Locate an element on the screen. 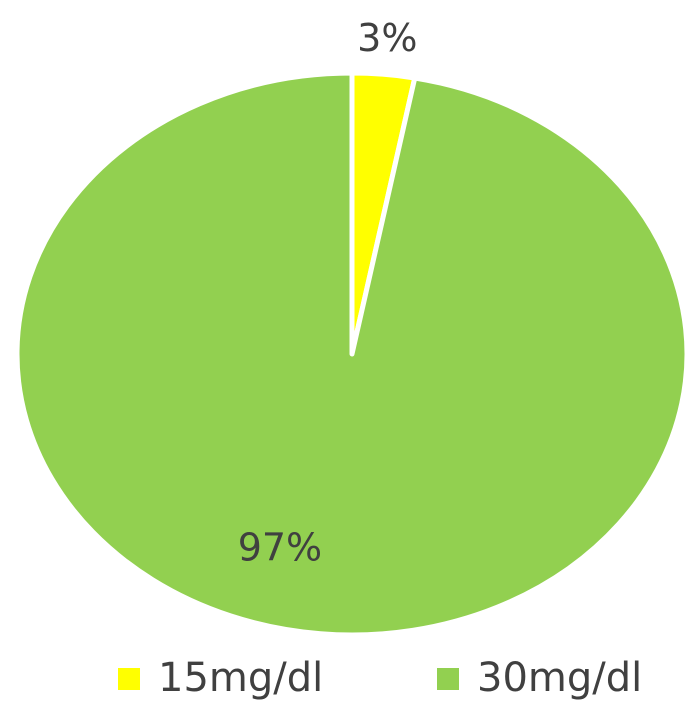 Image resolution: width=689 pixels, height=702 pixels. data-label: 97% is located at coordinates (280, 547).